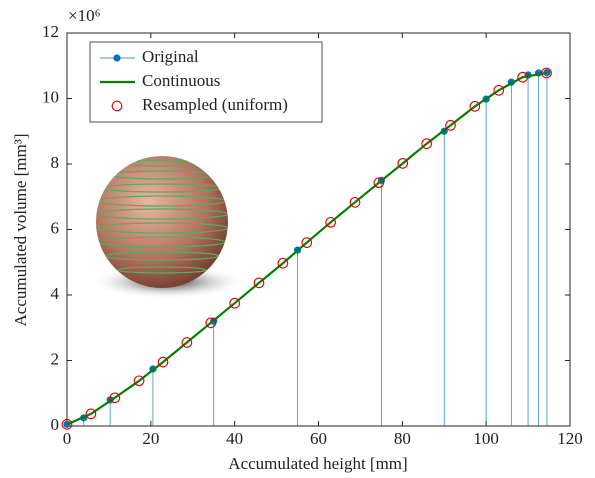 The width and height of the screenshot is (595, 478). What do you see at coordinates (50, 96) in the screenshot?
I see `y-tick-label: 10` at bounding box center [50, 96].